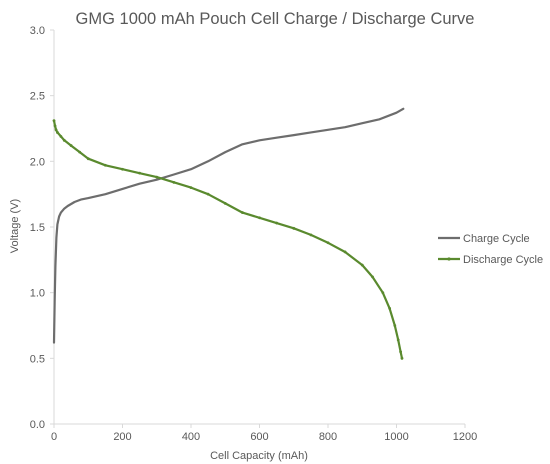 Image resolution: width=550 pixels, height=464 pixels. I want to click on x-tick-label: 1000, so click(396, 437).